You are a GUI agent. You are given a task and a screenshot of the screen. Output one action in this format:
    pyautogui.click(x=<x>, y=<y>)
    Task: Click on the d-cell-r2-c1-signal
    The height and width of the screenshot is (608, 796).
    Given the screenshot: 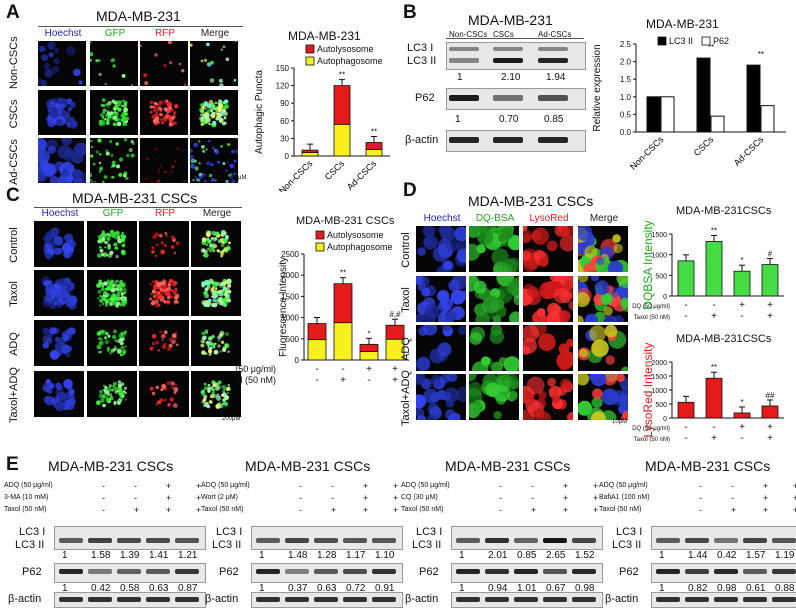 What is the action you would take?
    pyautogui.click(x=494, y=348)
    